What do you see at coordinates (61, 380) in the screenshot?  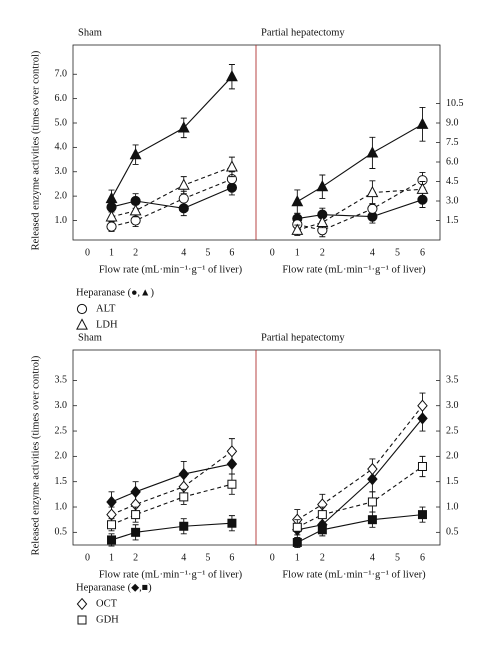 I see `y-tick-label: 3.5` at bounding box center [61, 380].